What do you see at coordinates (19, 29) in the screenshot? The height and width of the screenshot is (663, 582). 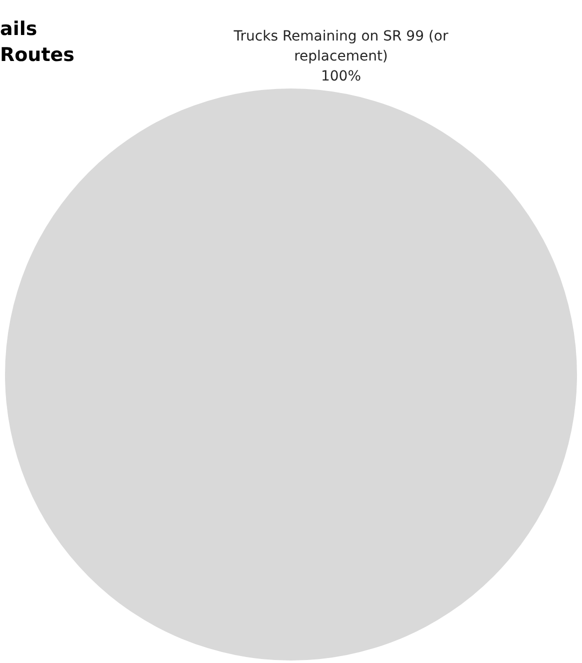 I see `text: ails` at bounding box center [19, 29].